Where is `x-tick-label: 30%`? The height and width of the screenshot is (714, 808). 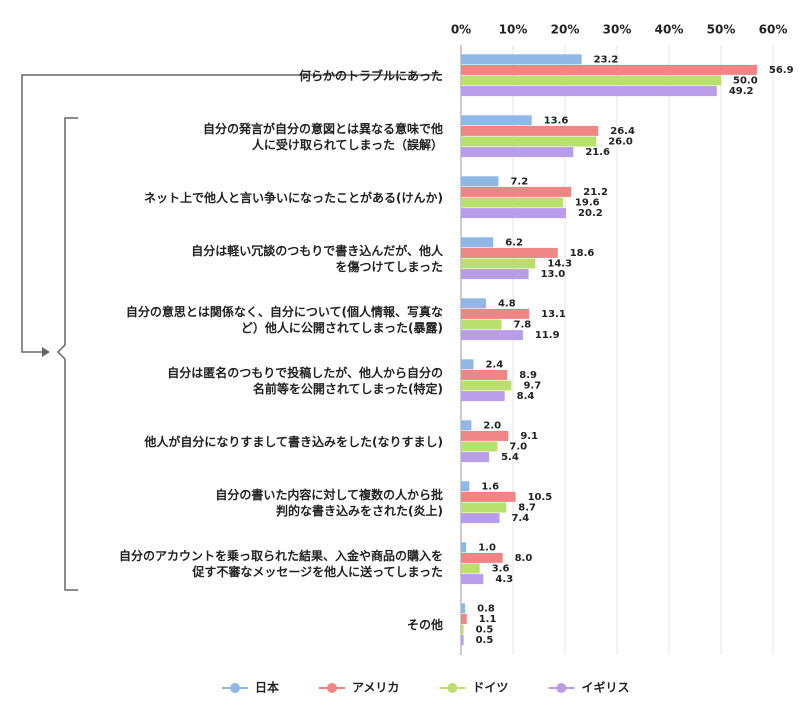
x-tick-label: 30% is located at coordinates (617, 30).